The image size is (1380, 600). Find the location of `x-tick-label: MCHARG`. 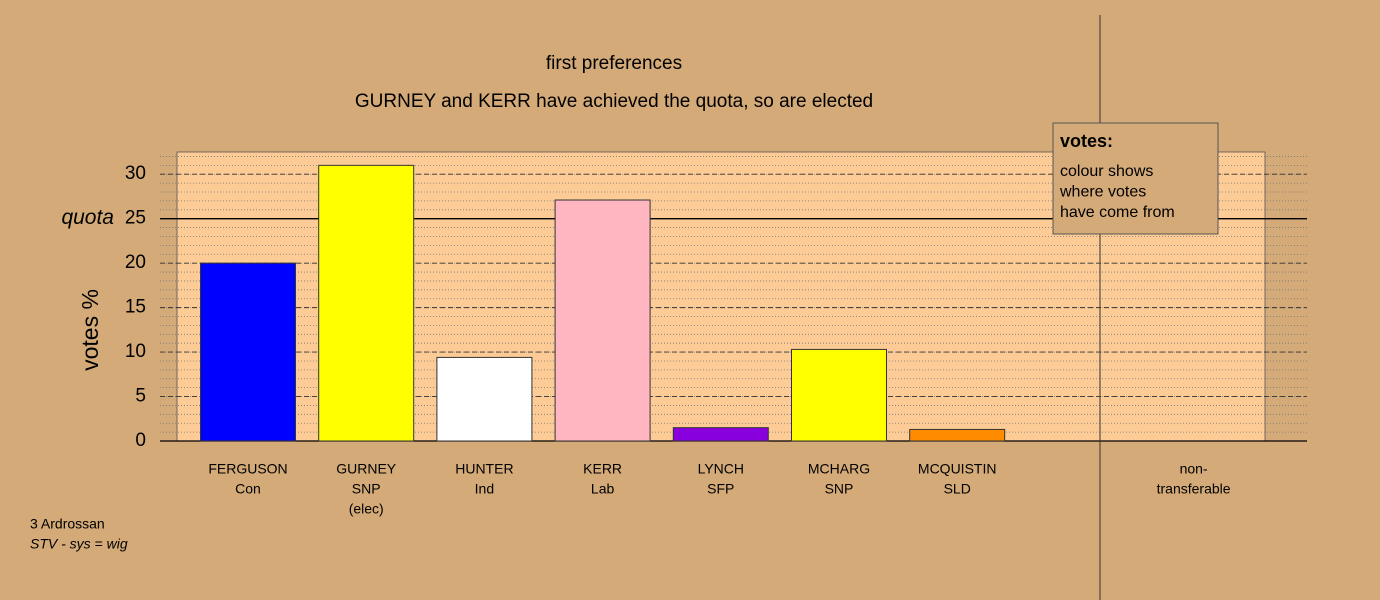

x-tick-label: MCHARG is located at coordinates (839, 469).